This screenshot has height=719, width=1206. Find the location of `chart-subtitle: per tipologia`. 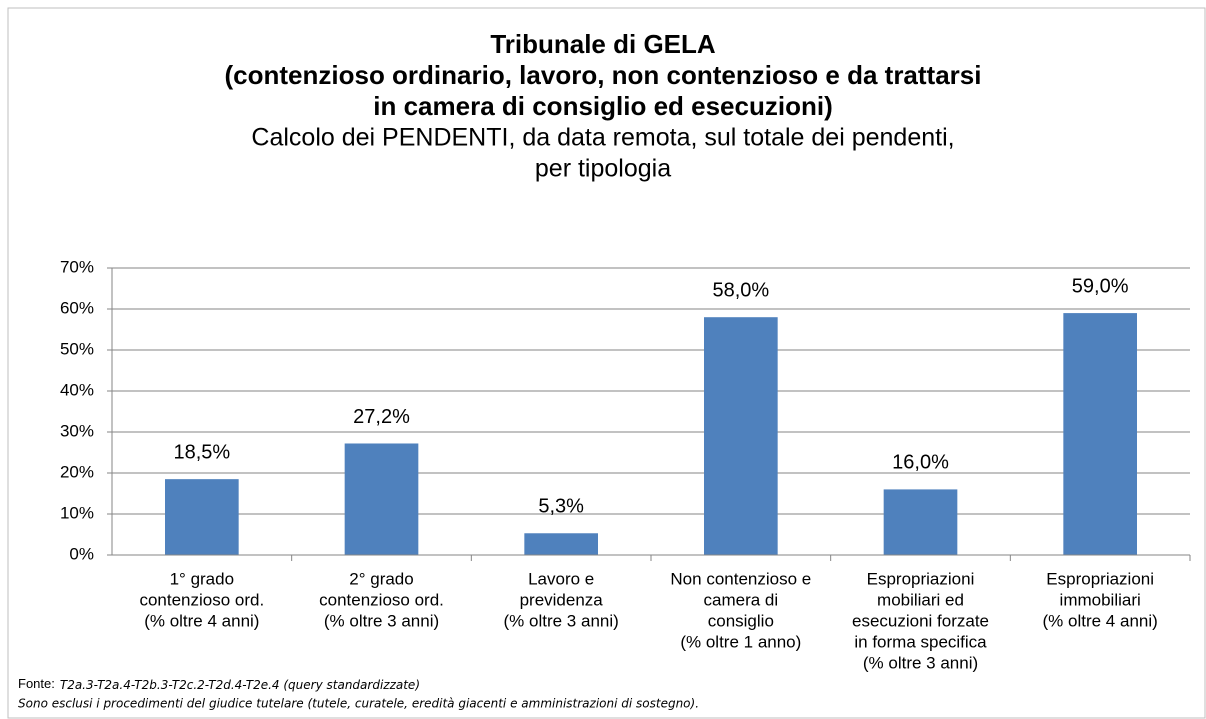

chart-subtitle: per tipologia is located at coordinates (603, 169).